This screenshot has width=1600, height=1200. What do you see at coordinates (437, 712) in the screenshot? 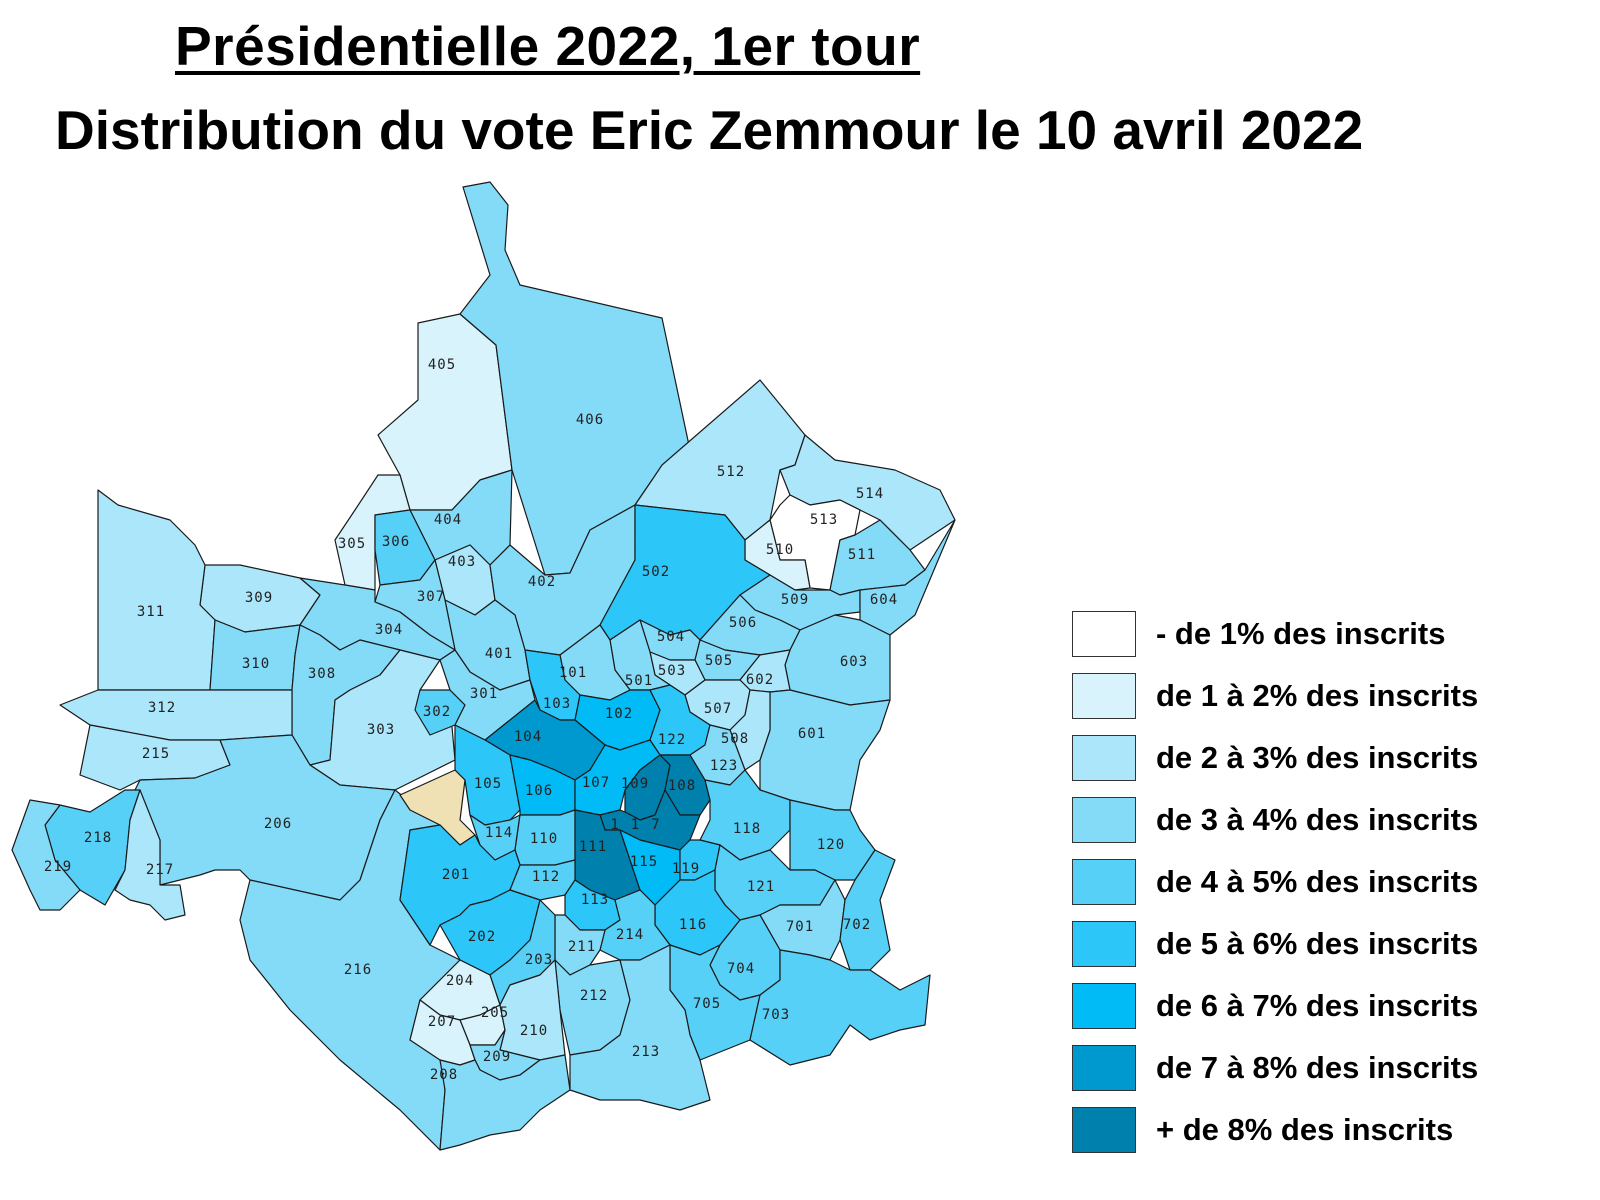
I see `zone-label-302: 302` at bounding box center [437, 712].